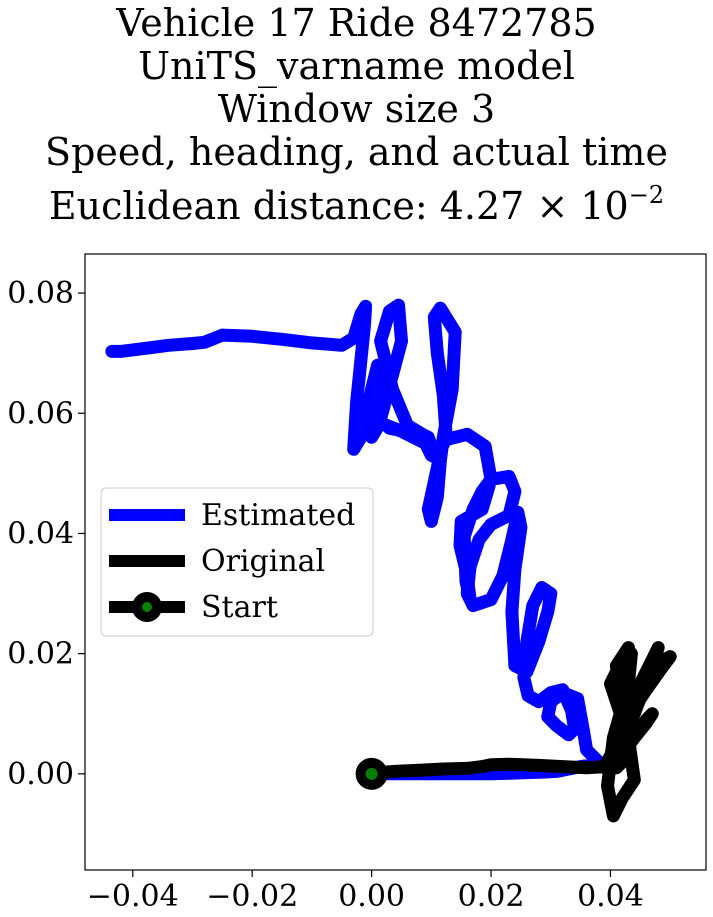 This screenshot has width=713, height=917. What do you see at coordinates (40, 654) in the screenshot?
I see `y-tick-label: 0.02` at bounding box center [40, 654].